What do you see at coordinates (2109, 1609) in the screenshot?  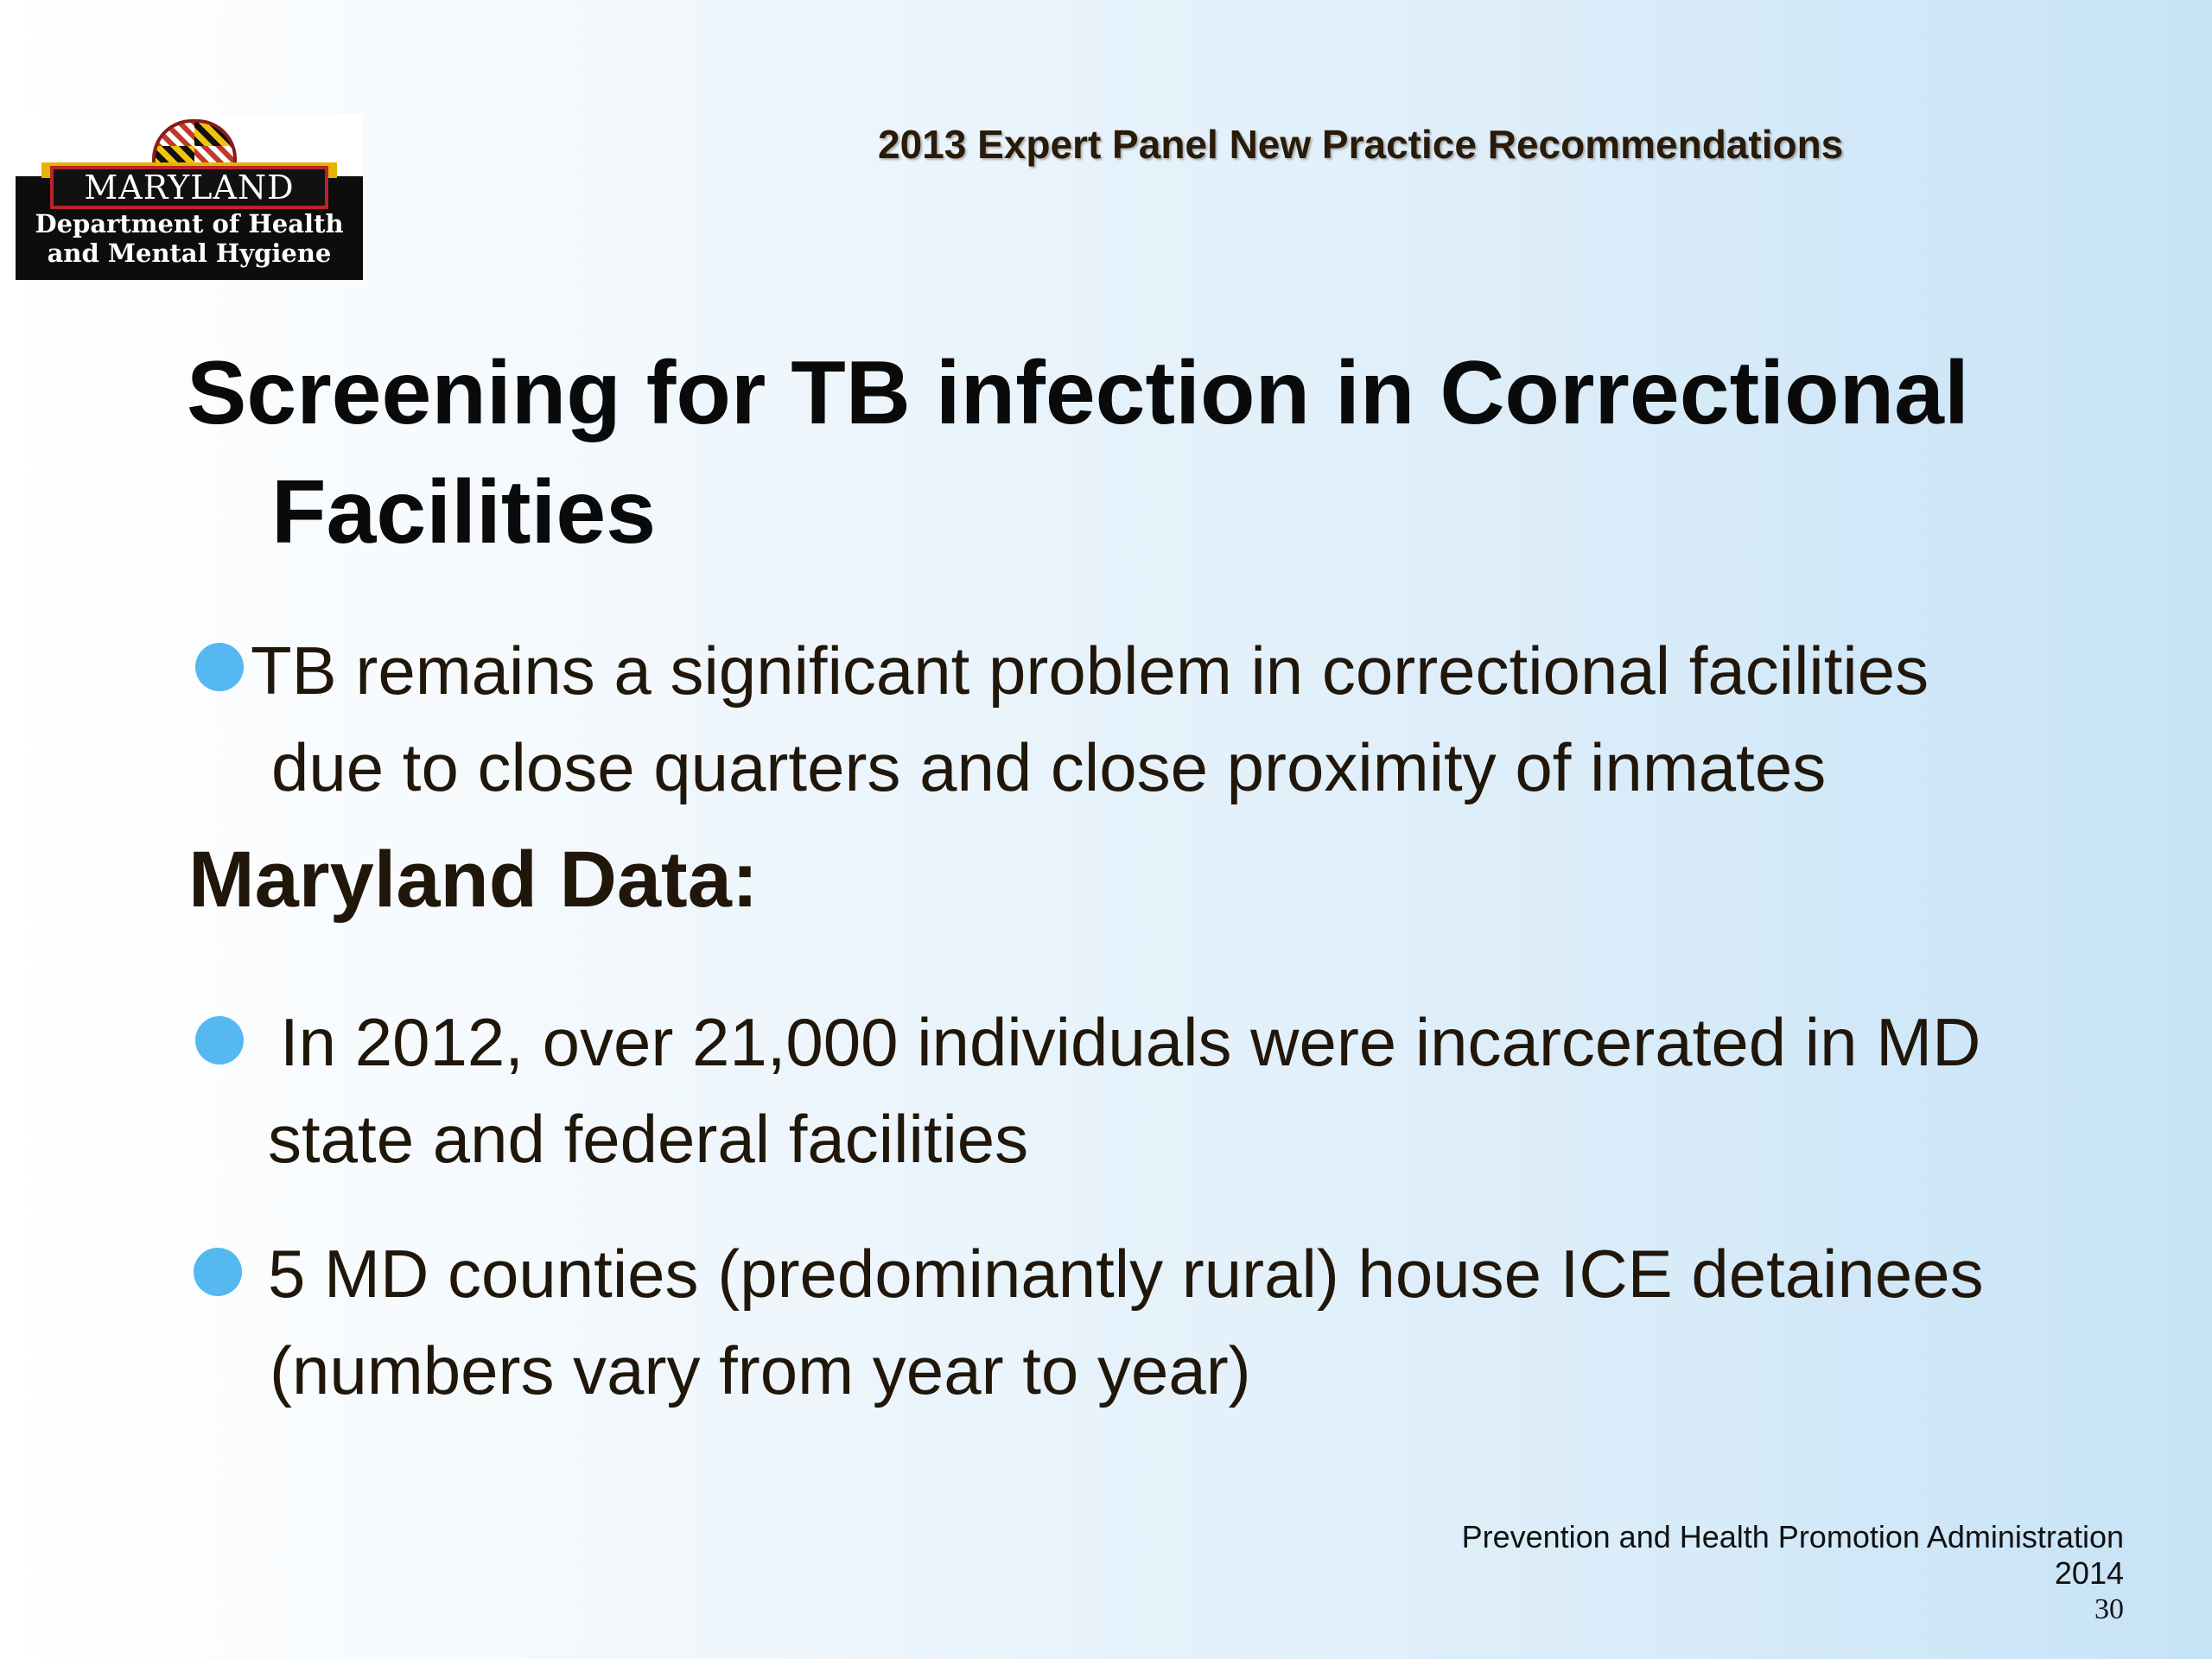 I see `page-number: 30` at bounding box center [2109, 1609].